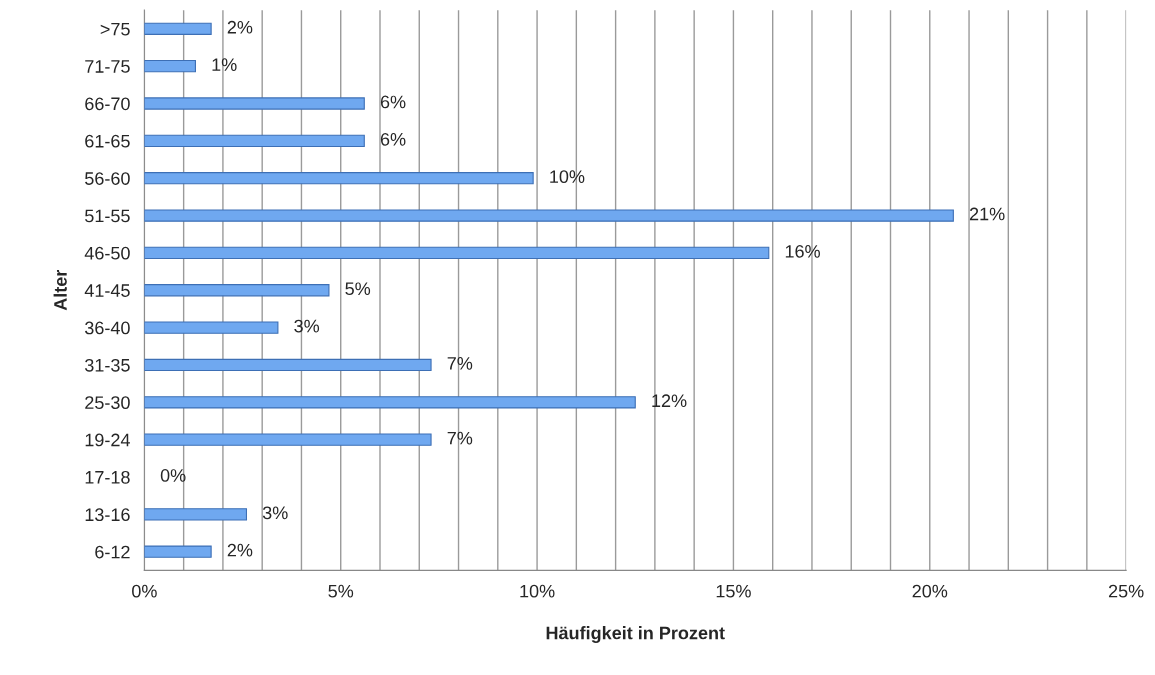 This screenshot has width=1155, height=675. I want to click on y-tick-label: 51-55, so click(107, 216).